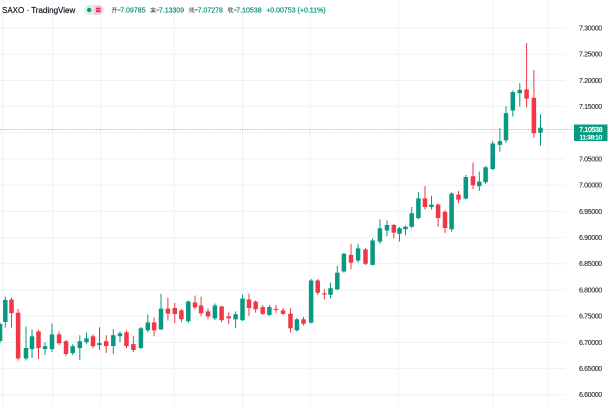 The image size is (609, 411). I want to click on svg-text: 7.20000, so click(590, 81).